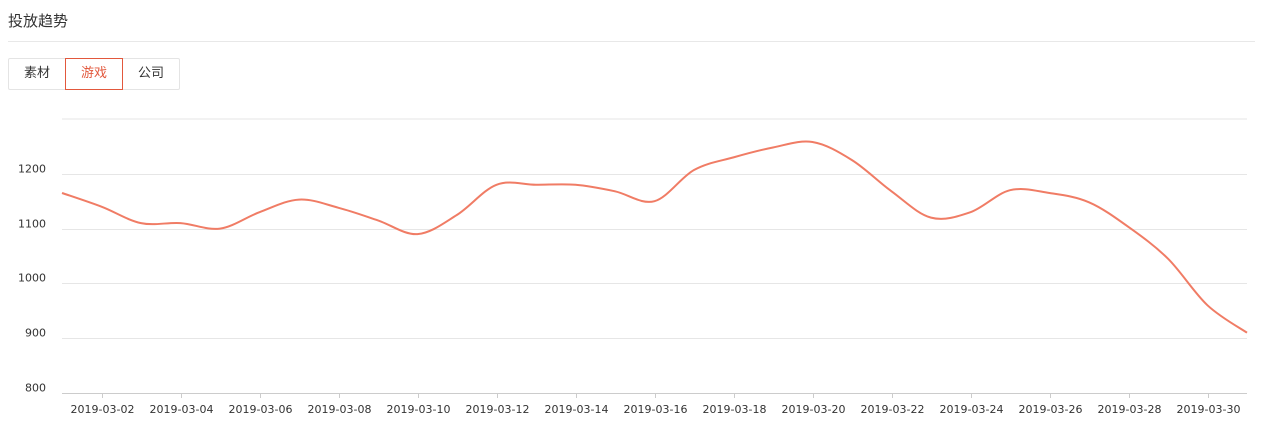  What do you see at coordinates (1209, 409) in the screenshot?
I see `x-tick-label: 2019-03-30` at bounding box center [1209, 409].